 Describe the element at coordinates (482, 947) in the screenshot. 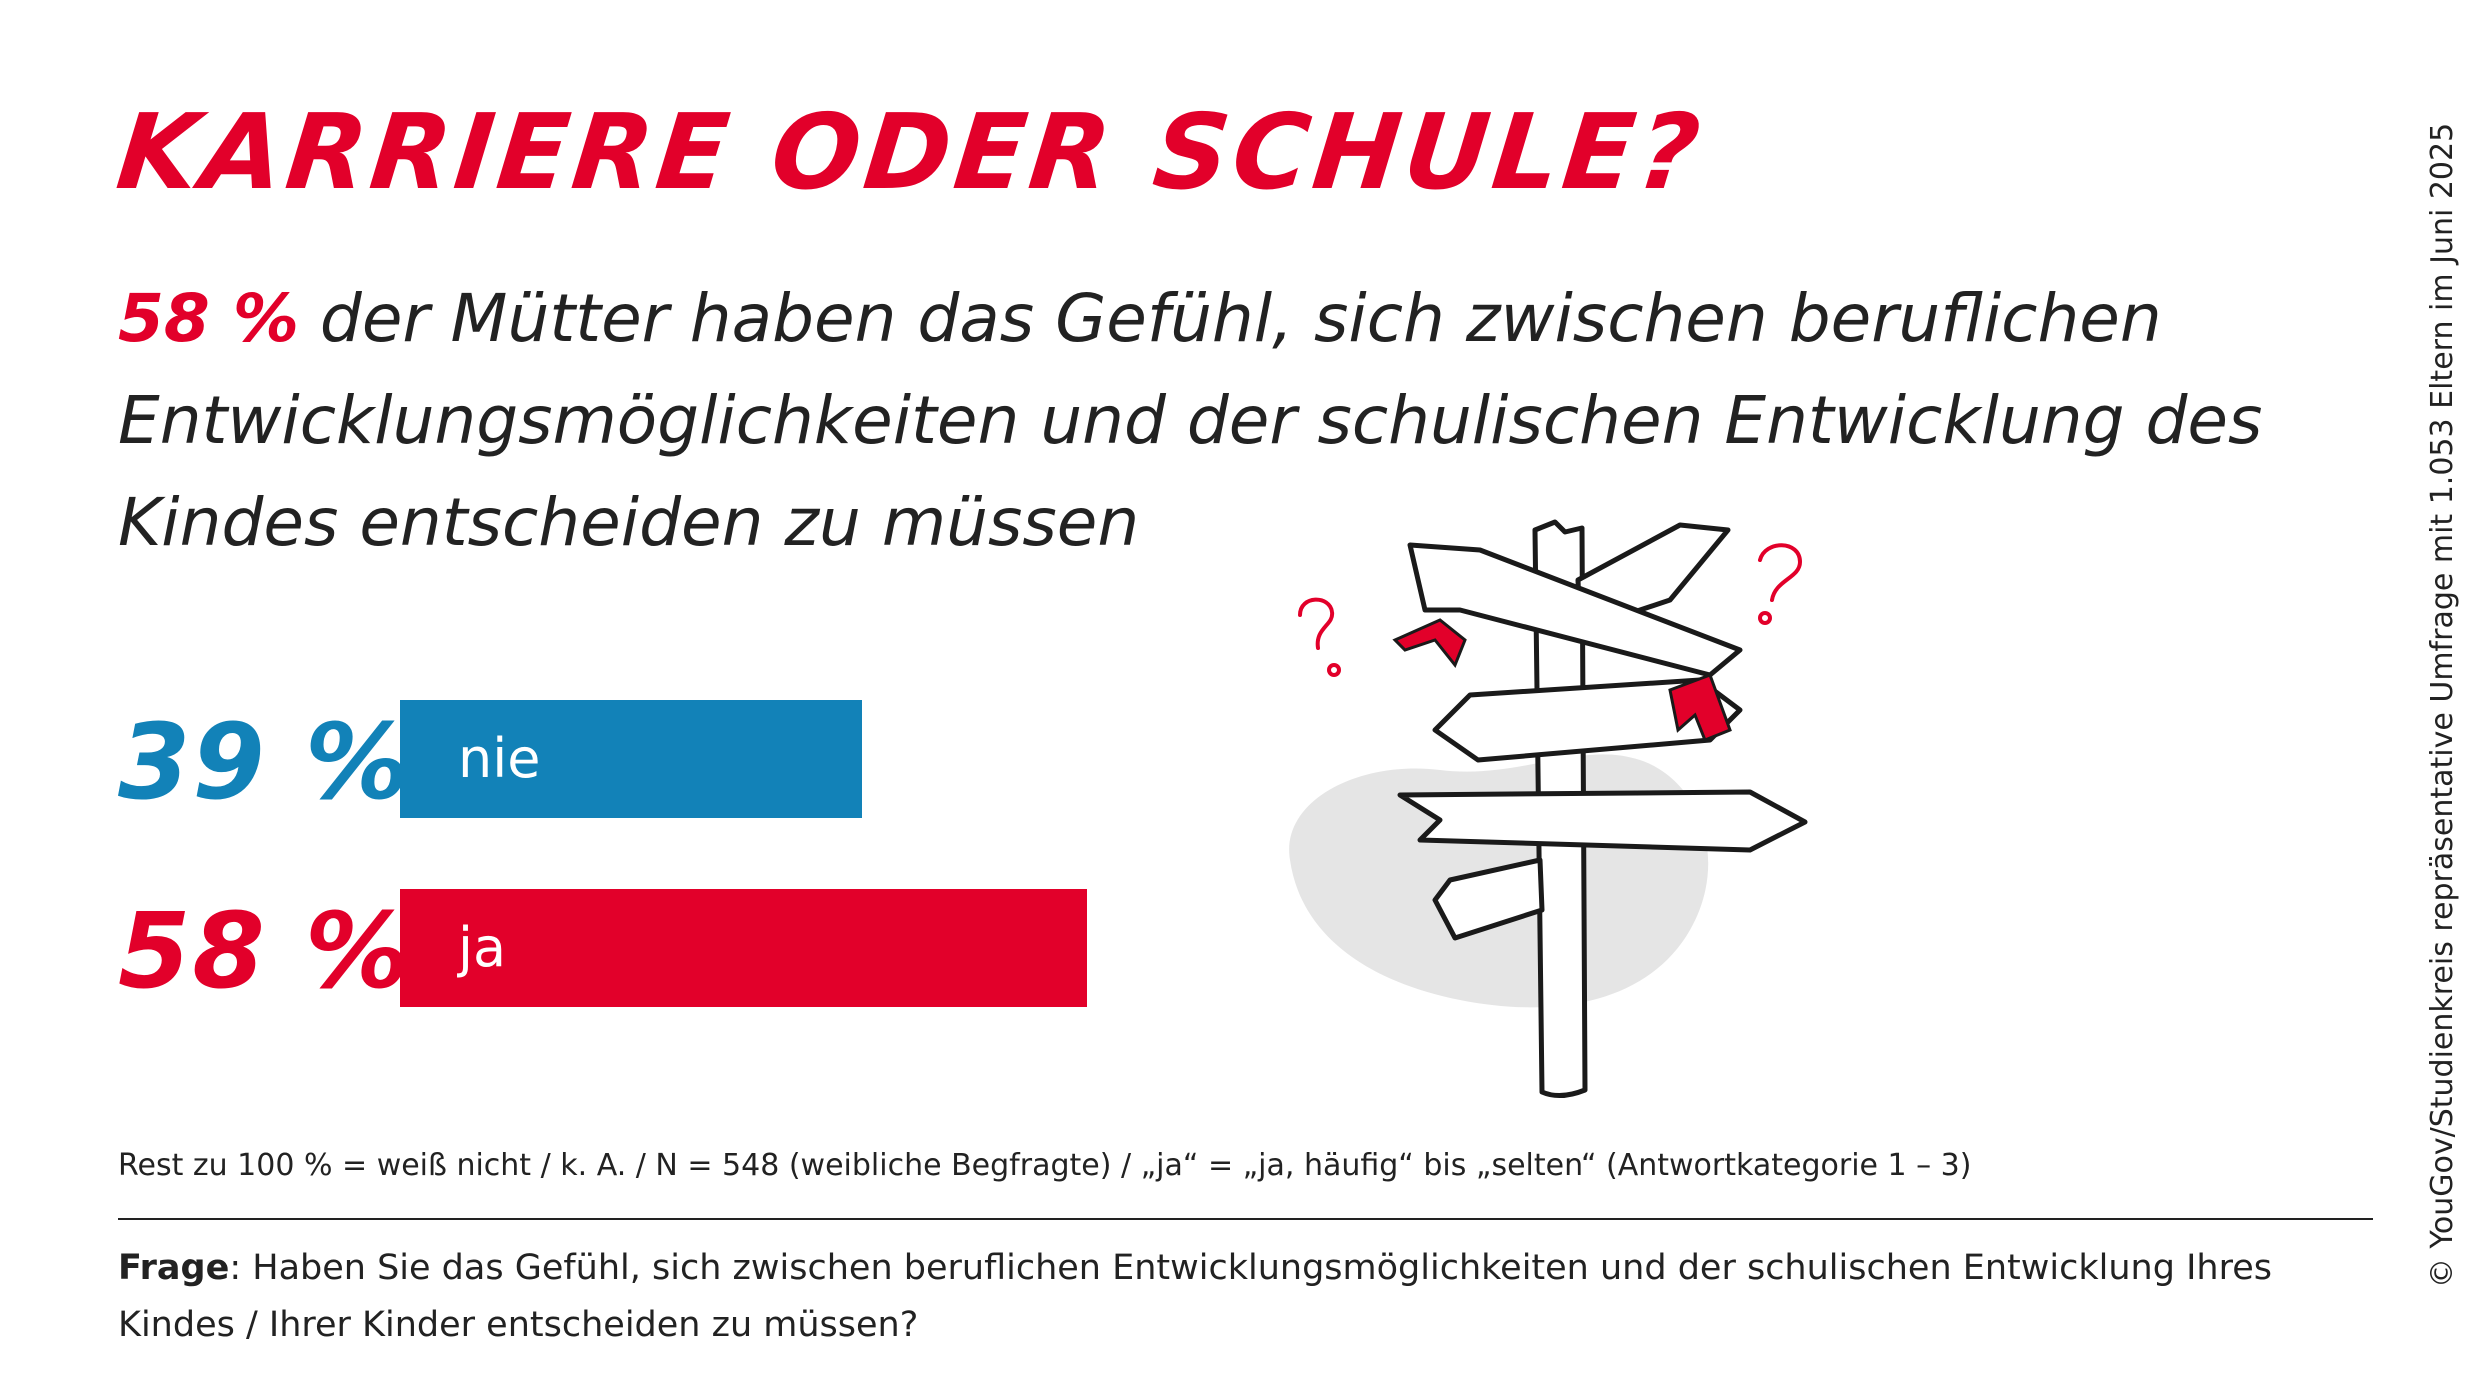

I see `category-label-ja: ja` at that location.